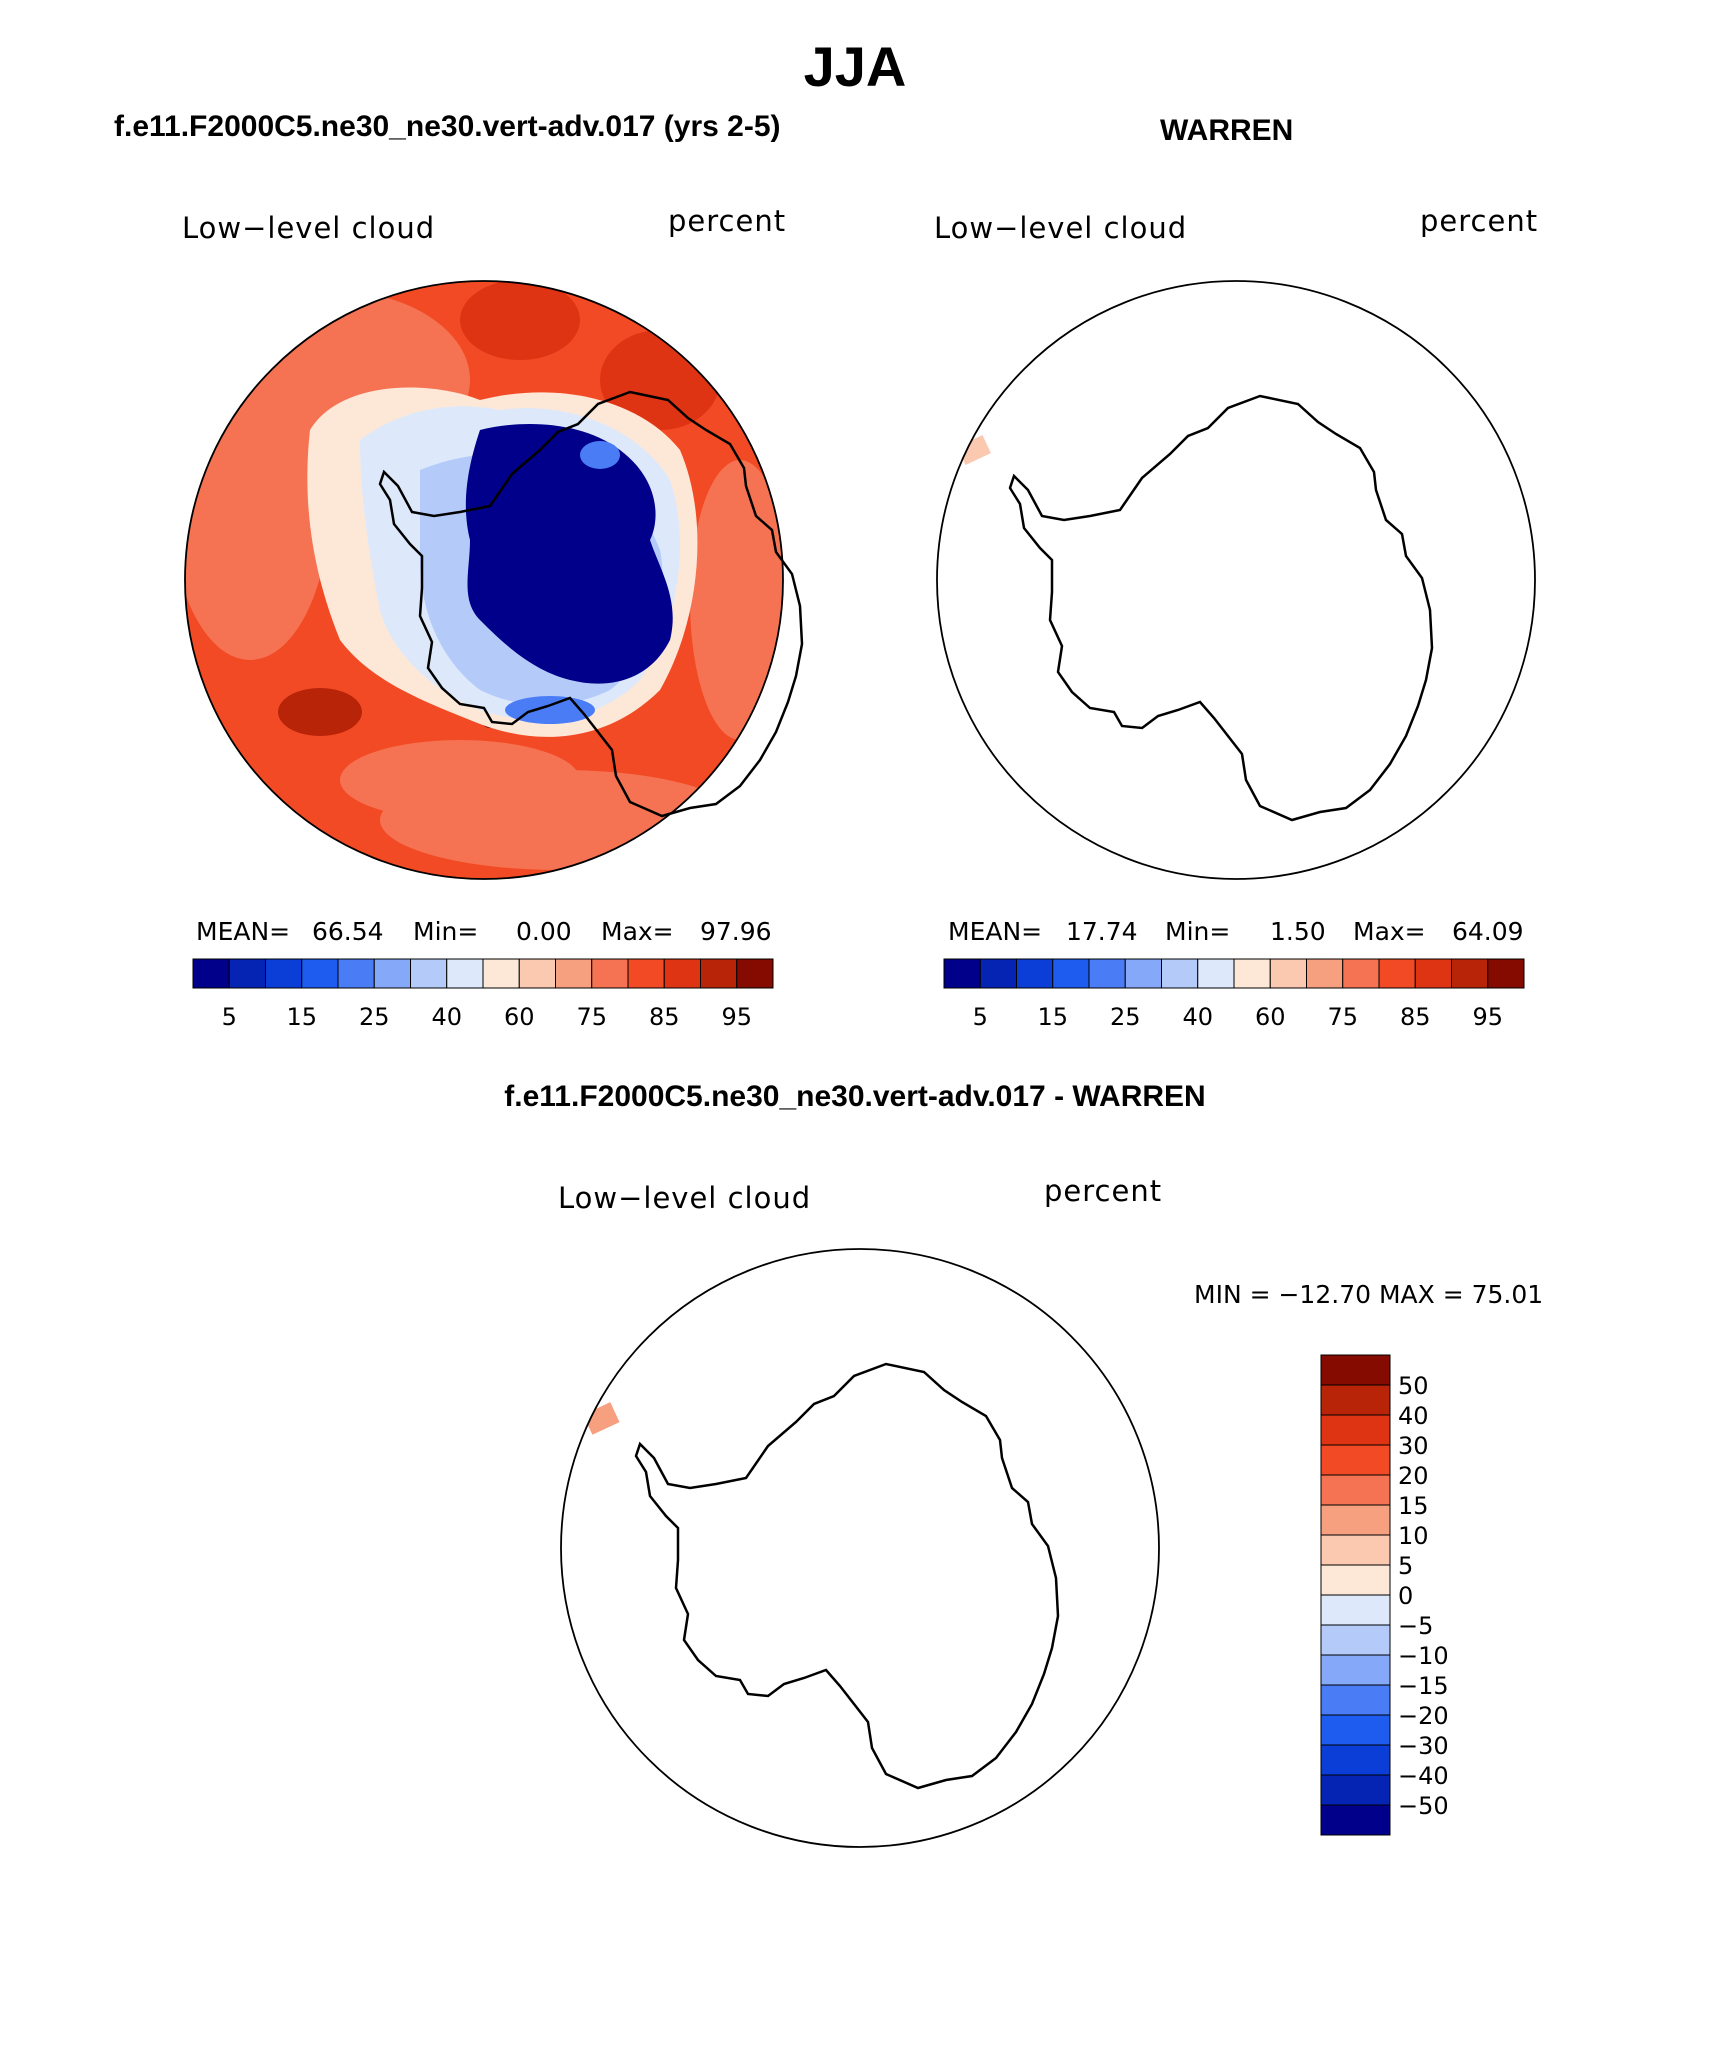 Image resolution: width=1710 pixels, height=2061 pixels. Describe the element at coordinates (1488, 931) in the screenshot. I see `right-max-value: 64.09` at that location.